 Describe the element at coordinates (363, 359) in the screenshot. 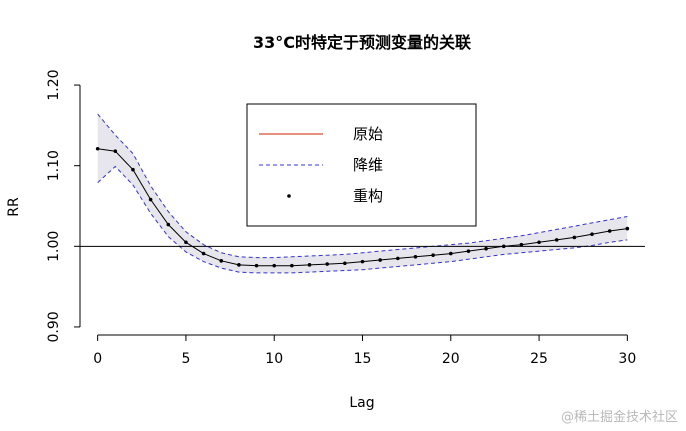

I see `x-tick-label-15: 15` at that location.